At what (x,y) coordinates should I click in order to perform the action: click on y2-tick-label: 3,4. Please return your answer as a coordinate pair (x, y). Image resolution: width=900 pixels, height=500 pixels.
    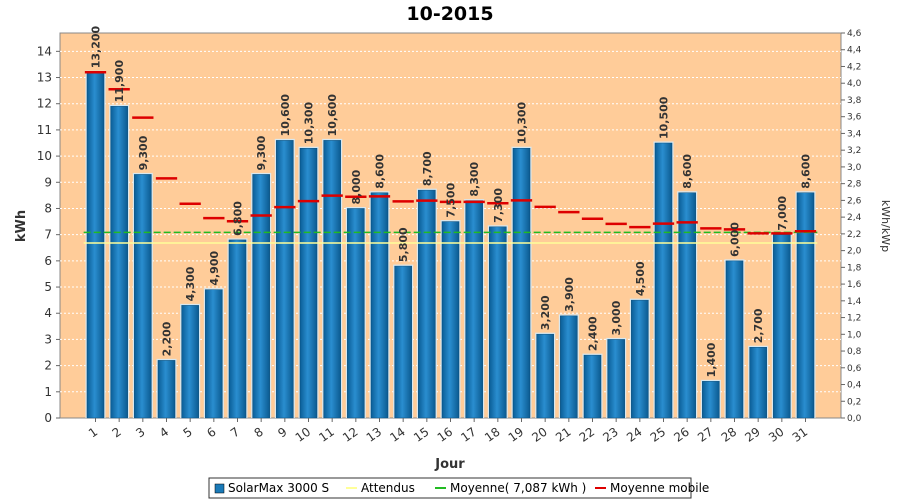
    Looking at the image, I should click on (854, 134).